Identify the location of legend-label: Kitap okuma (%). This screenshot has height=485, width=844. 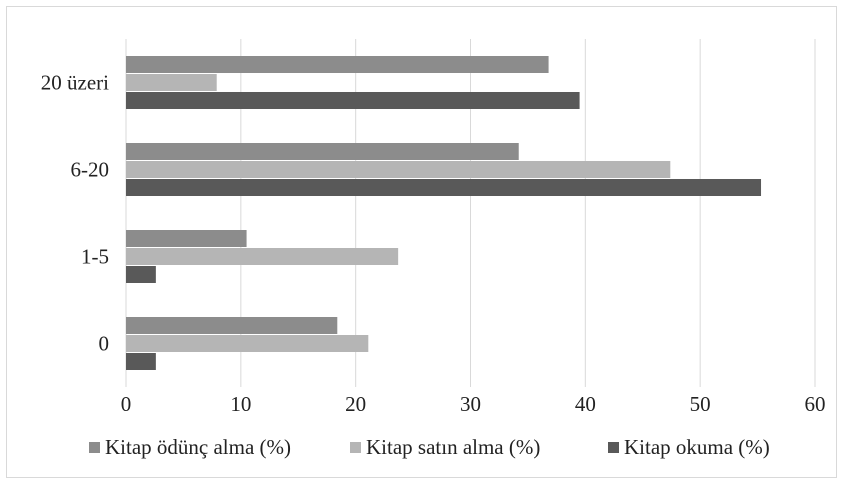
(697, 447).